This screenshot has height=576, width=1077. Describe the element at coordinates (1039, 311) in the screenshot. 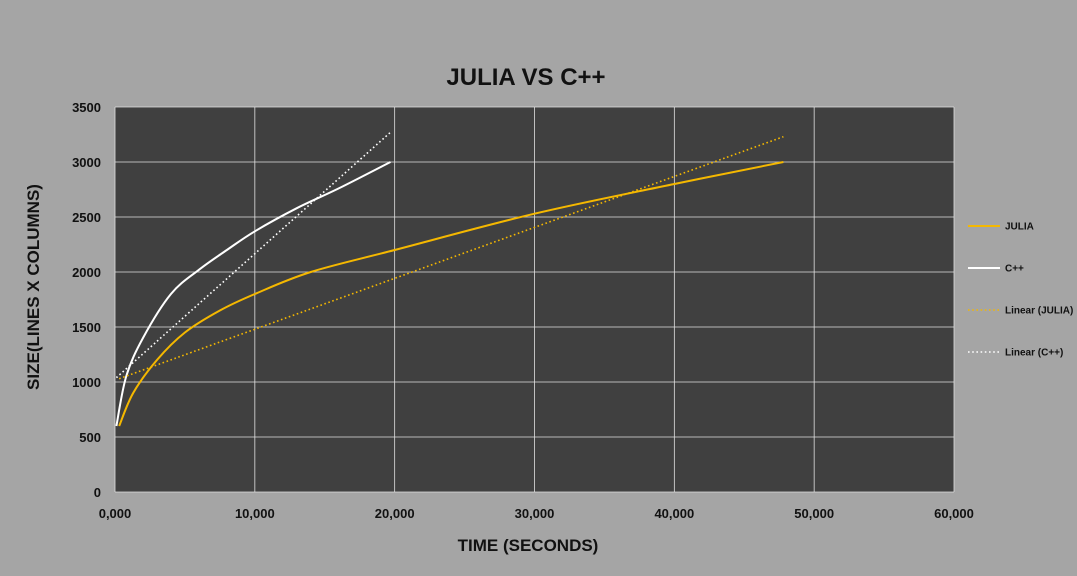

I see `legend-label-linear-julia: Linear (JULIA)` at that location.